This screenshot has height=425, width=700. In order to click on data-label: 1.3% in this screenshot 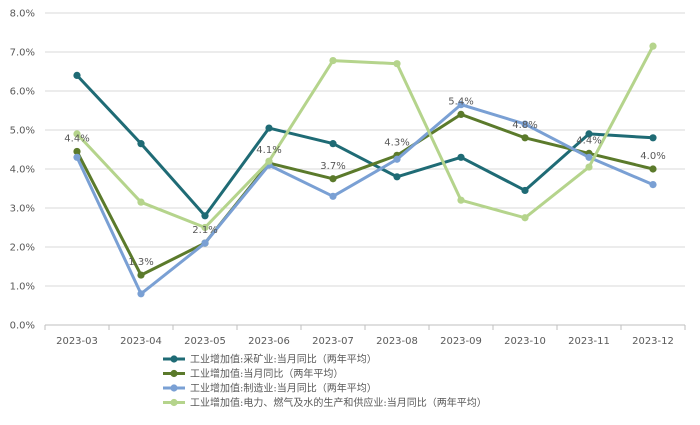, I will do `click(140, 262)`.